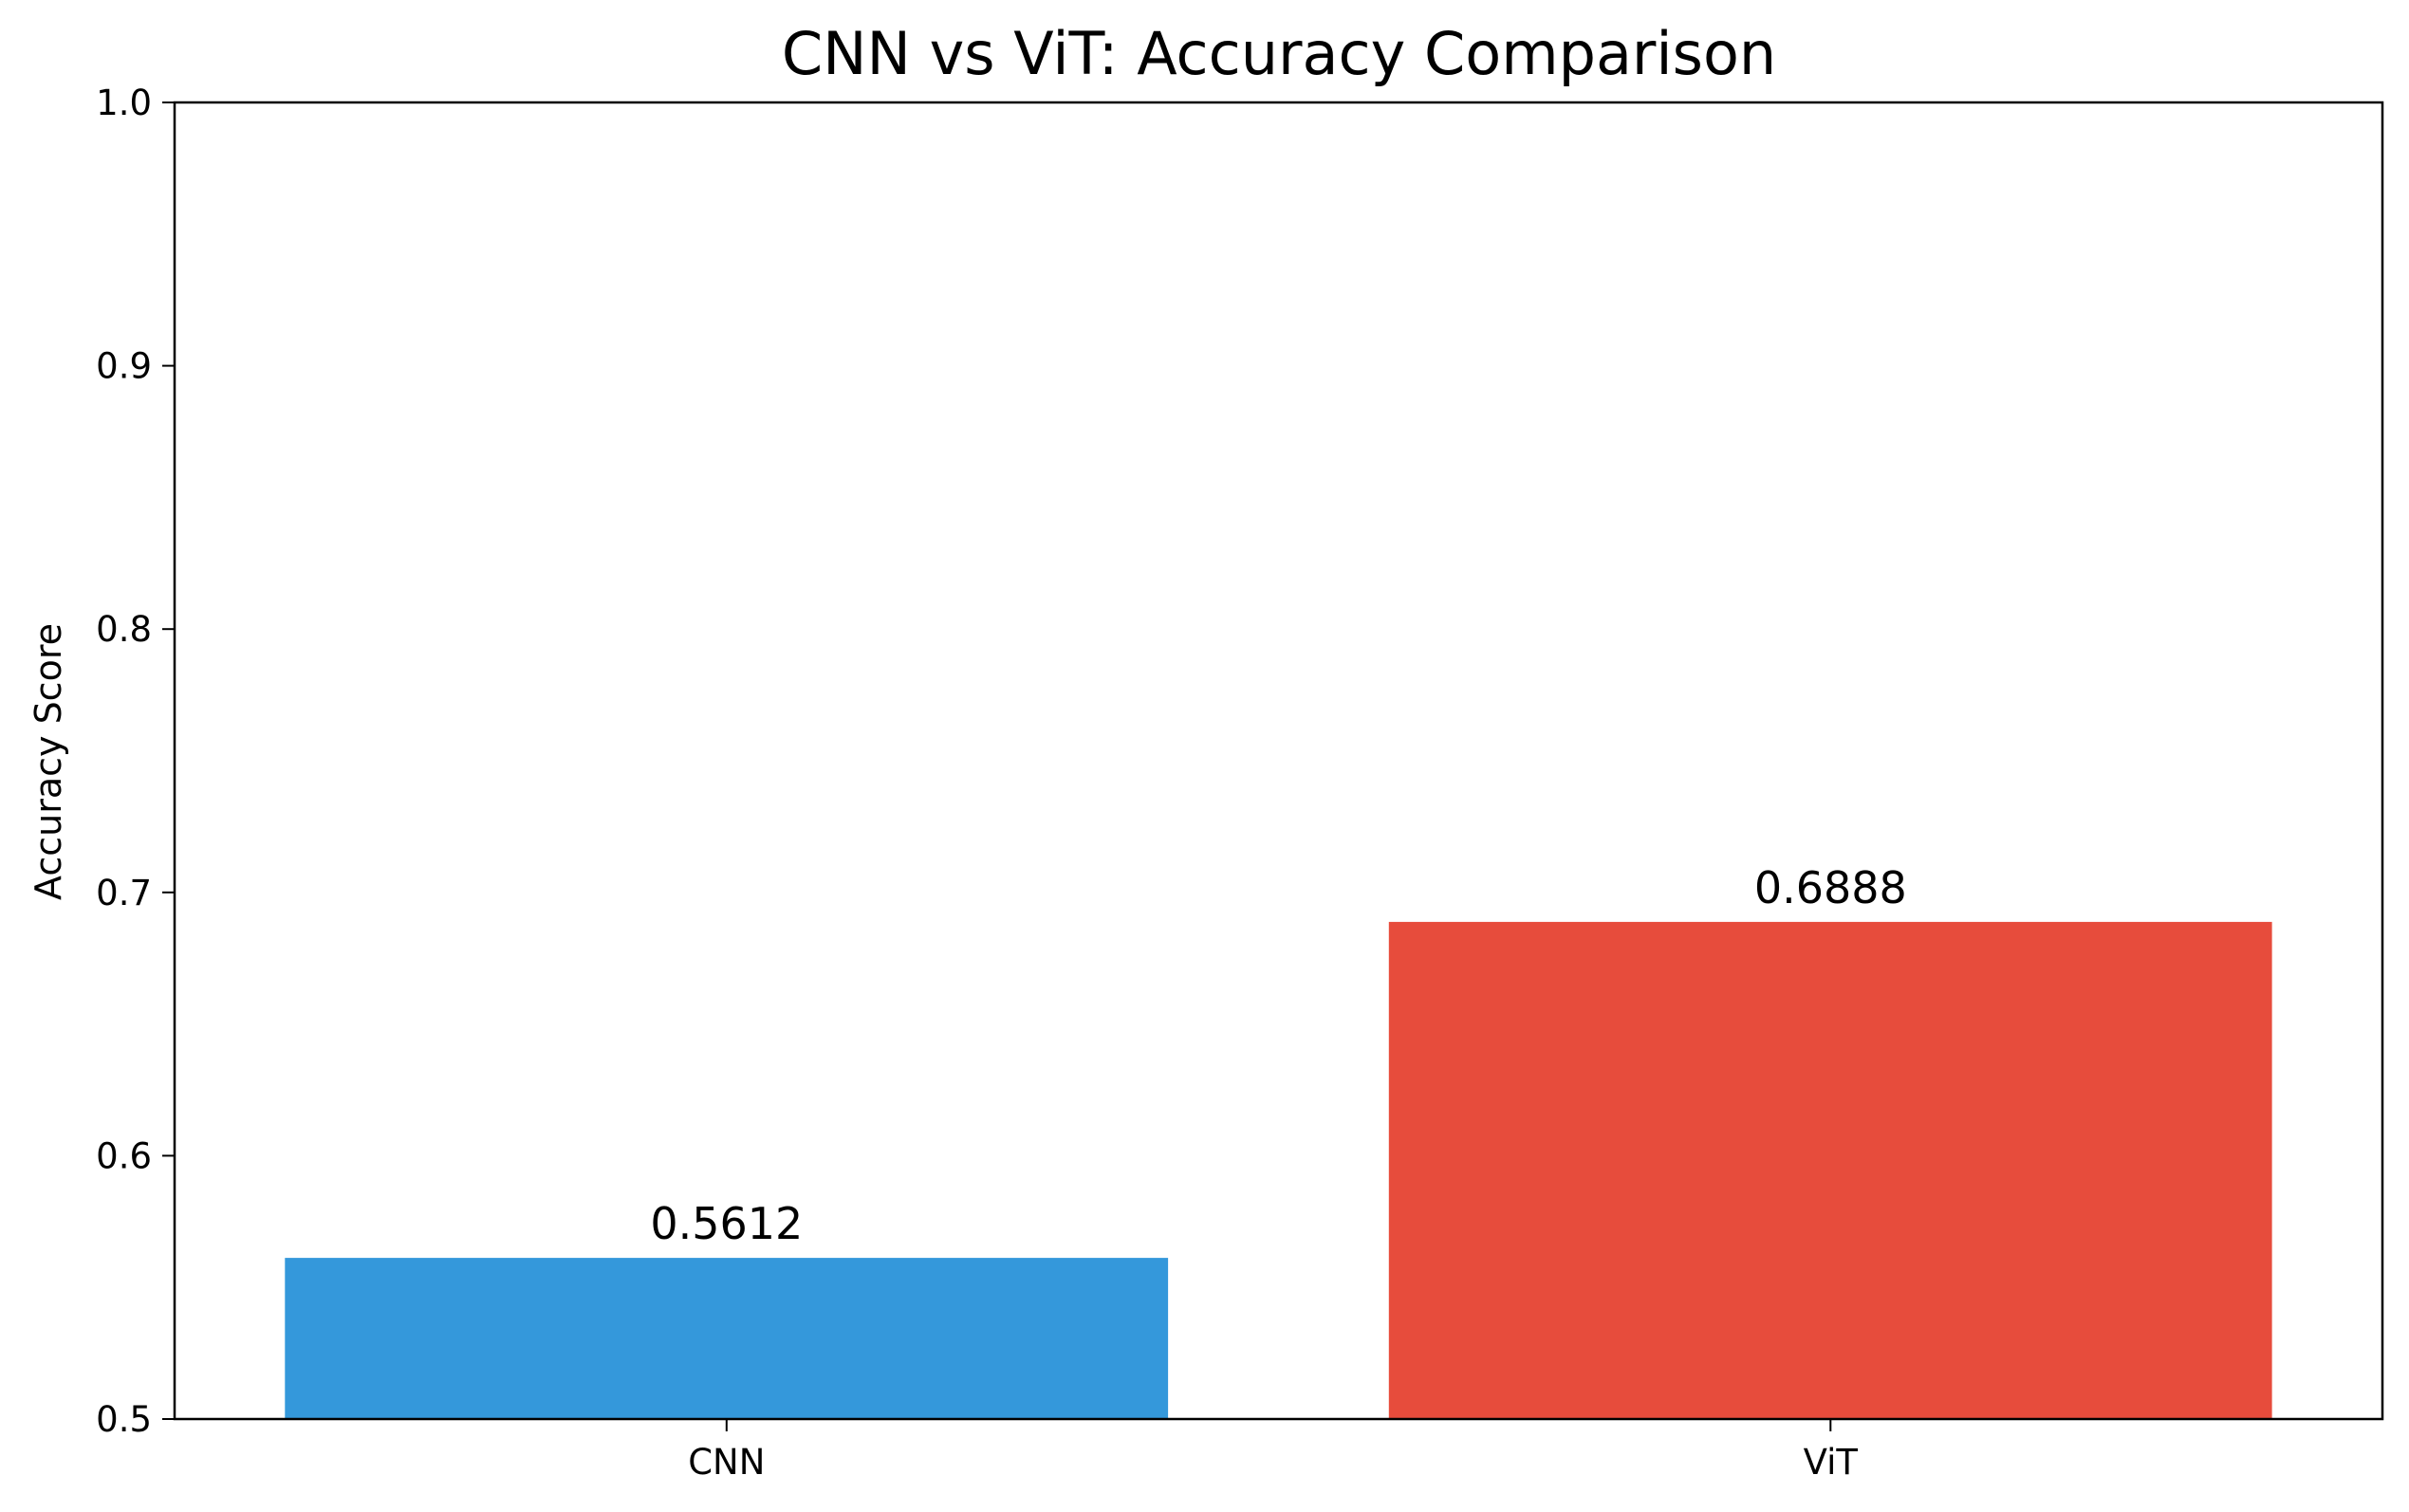  What do you see at coordinates (124, 629) in the screenshot?
I see `y-tick-label-3: 0.8` at bounding box center [124, 629].